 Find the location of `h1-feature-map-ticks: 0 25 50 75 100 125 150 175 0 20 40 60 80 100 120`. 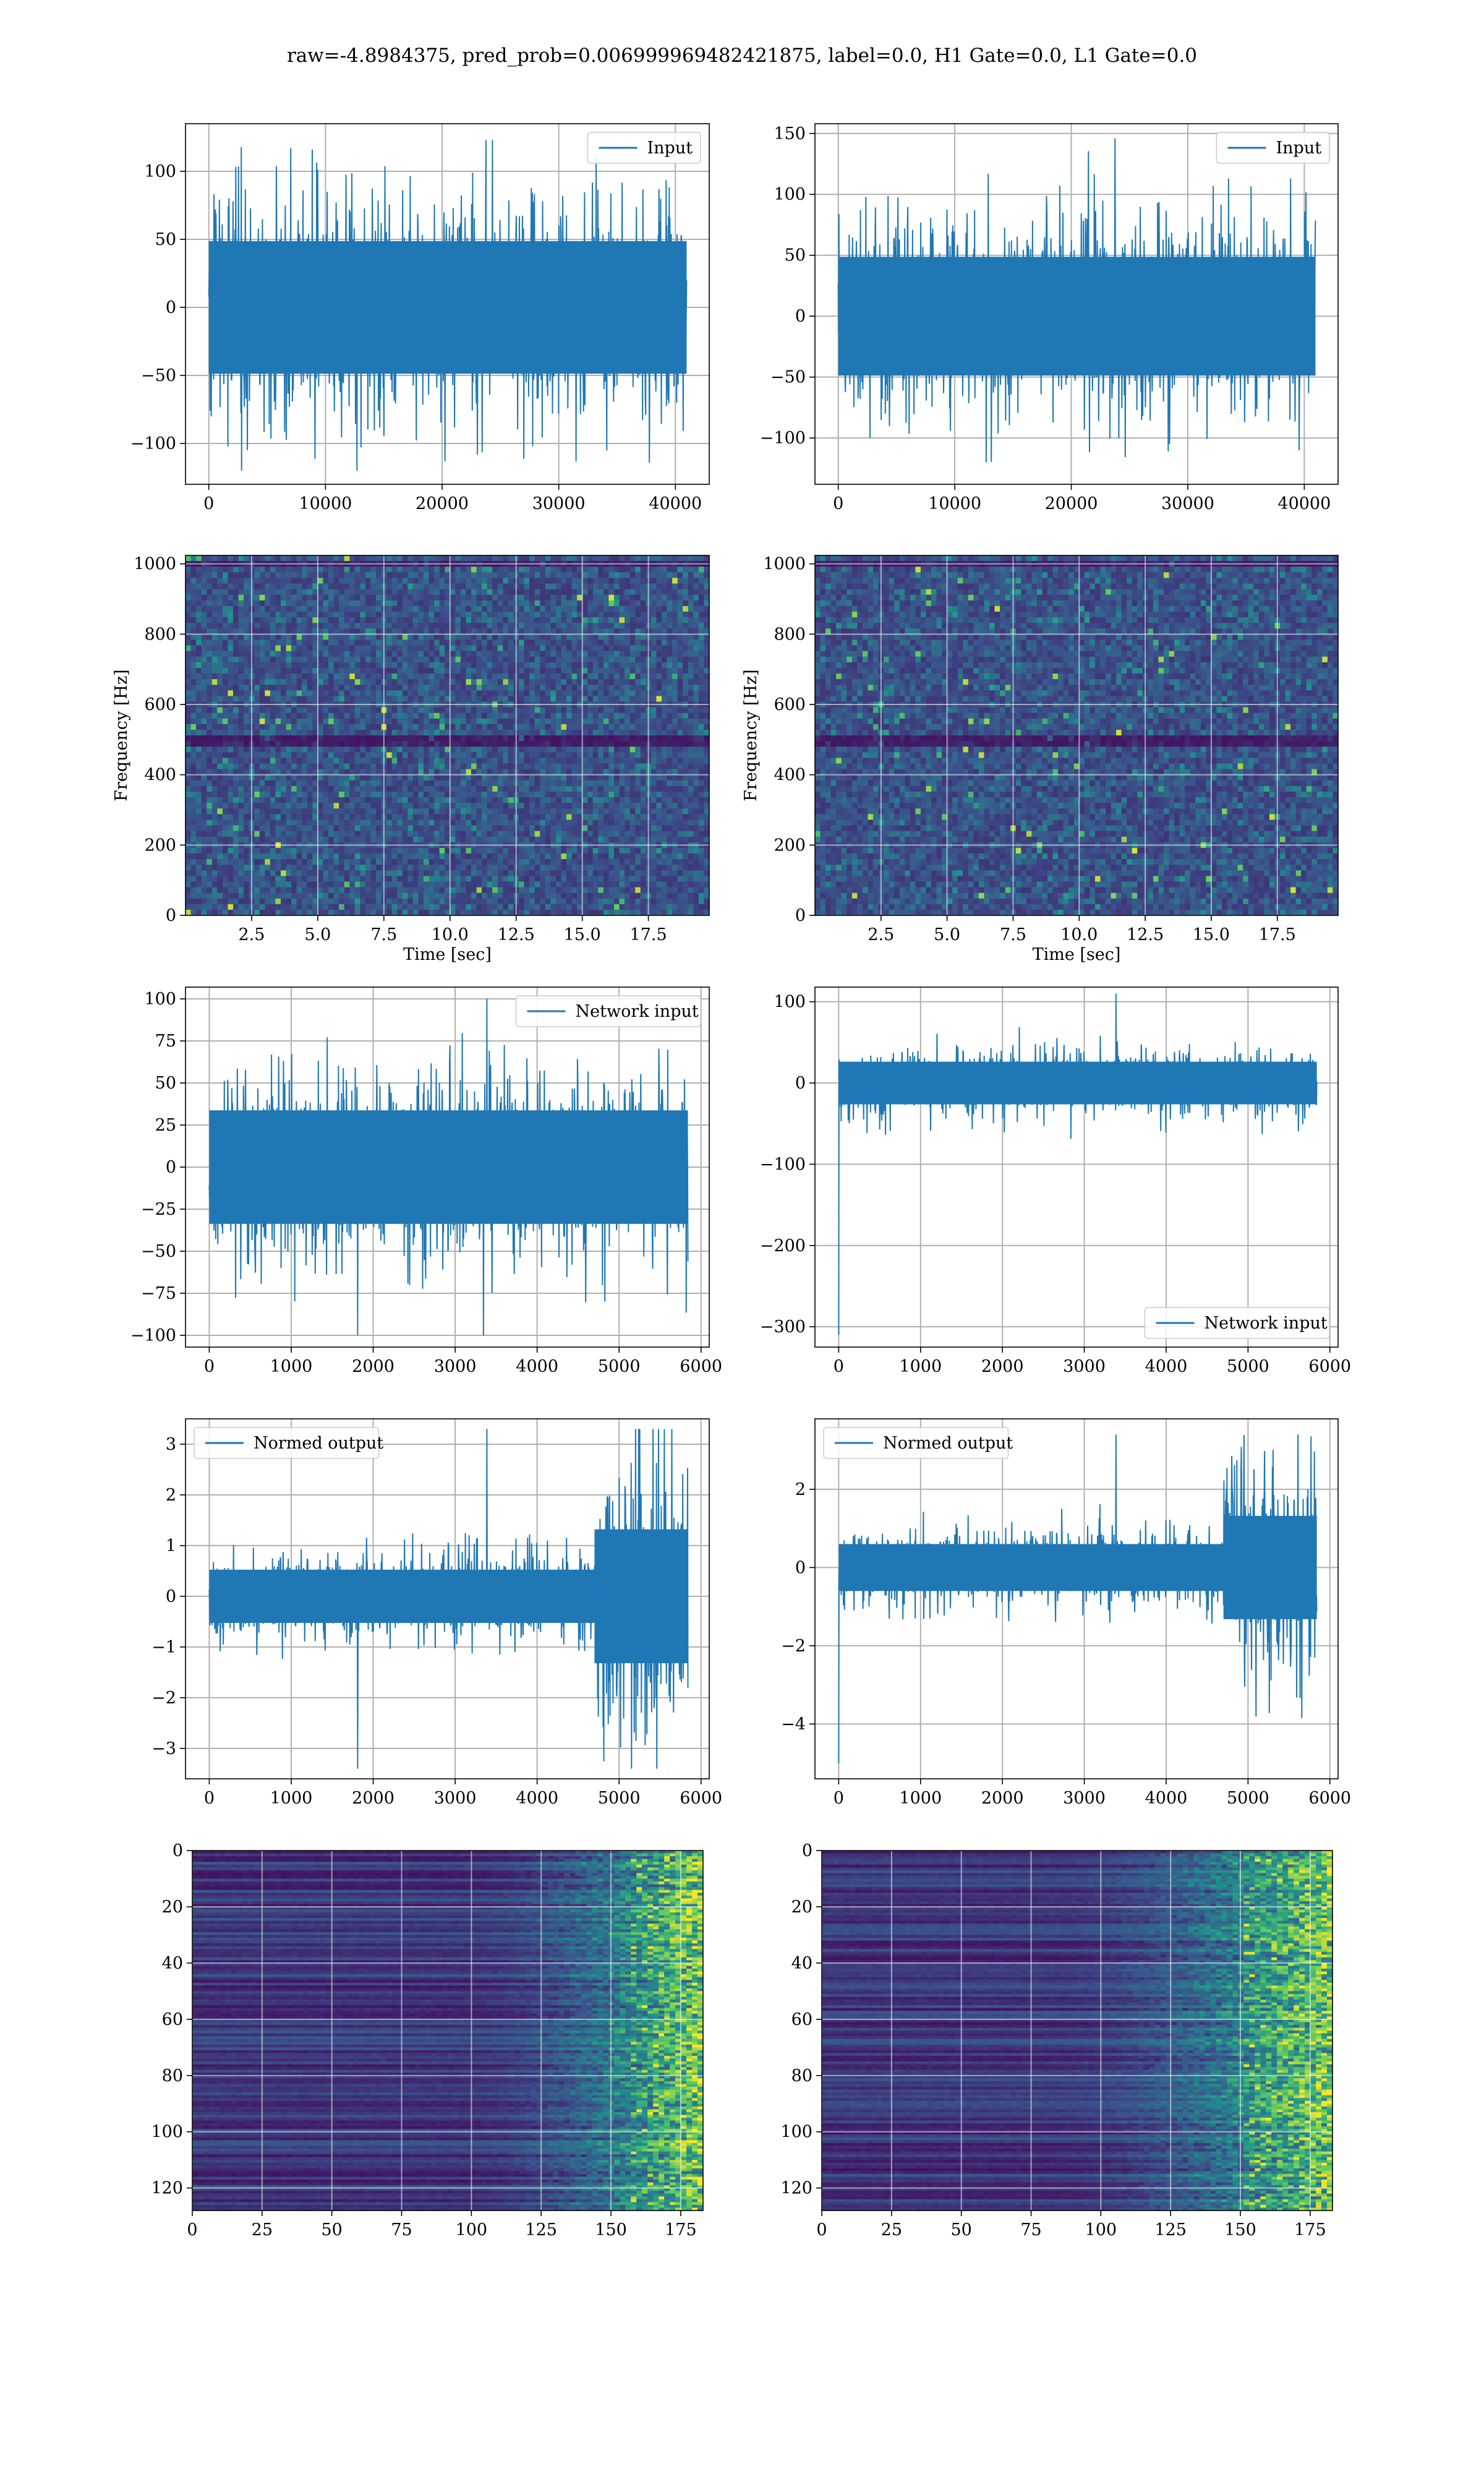

h1-feature-map-ticks: 0 25 50 75 100 125 150 175 0 20 40 60 80 100 120 is located at coordinates (423, 2040).